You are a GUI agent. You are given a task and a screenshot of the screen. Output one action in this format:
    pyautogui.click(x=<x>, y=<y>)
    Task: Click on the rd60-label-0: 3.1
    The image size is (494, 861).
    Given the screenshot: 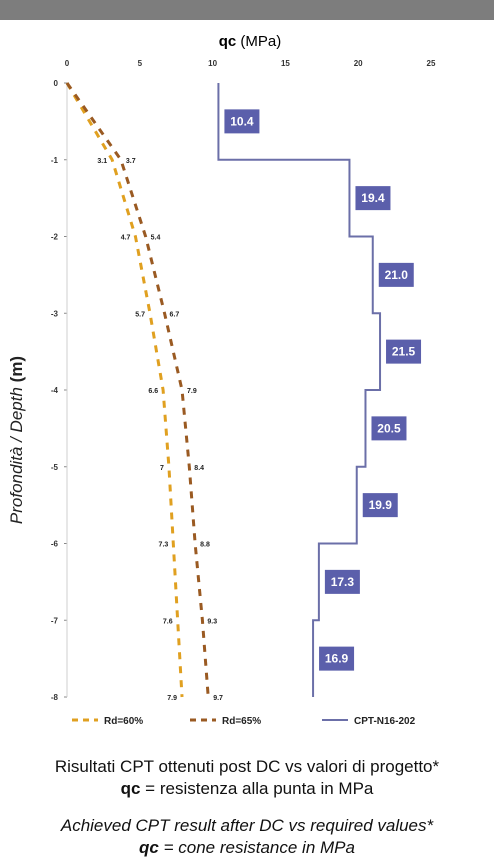 What is the action you would take?
    pyautogui.click(x=102, y=161)
    